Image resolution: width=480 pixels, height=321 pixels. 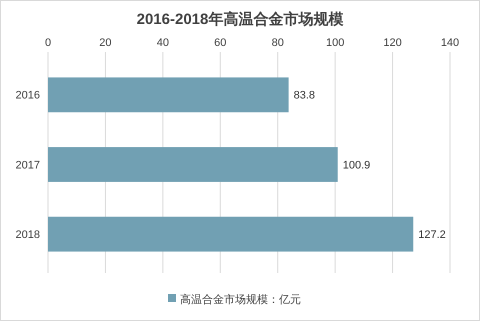 What do you see at coordinates (240, 299) in the screenshot?
I see `legend-label: 高温合金市场规模：亿元` at bounding box center [240, 299].